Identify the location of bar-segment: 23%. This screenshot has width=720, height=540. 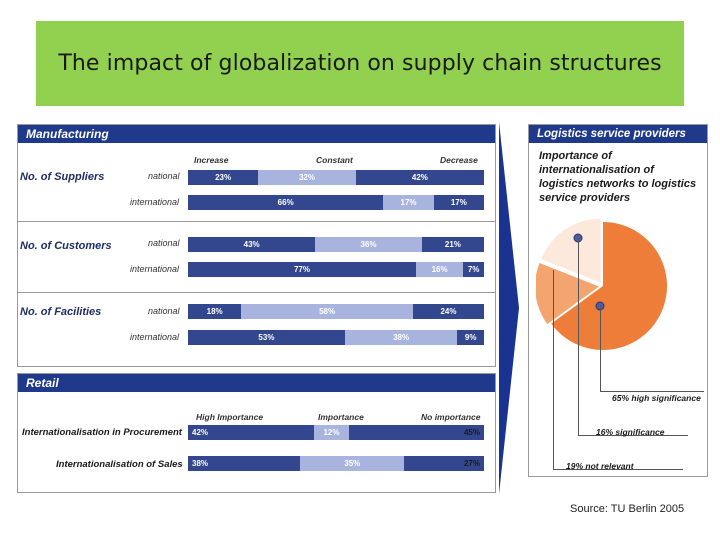
(223, 177).